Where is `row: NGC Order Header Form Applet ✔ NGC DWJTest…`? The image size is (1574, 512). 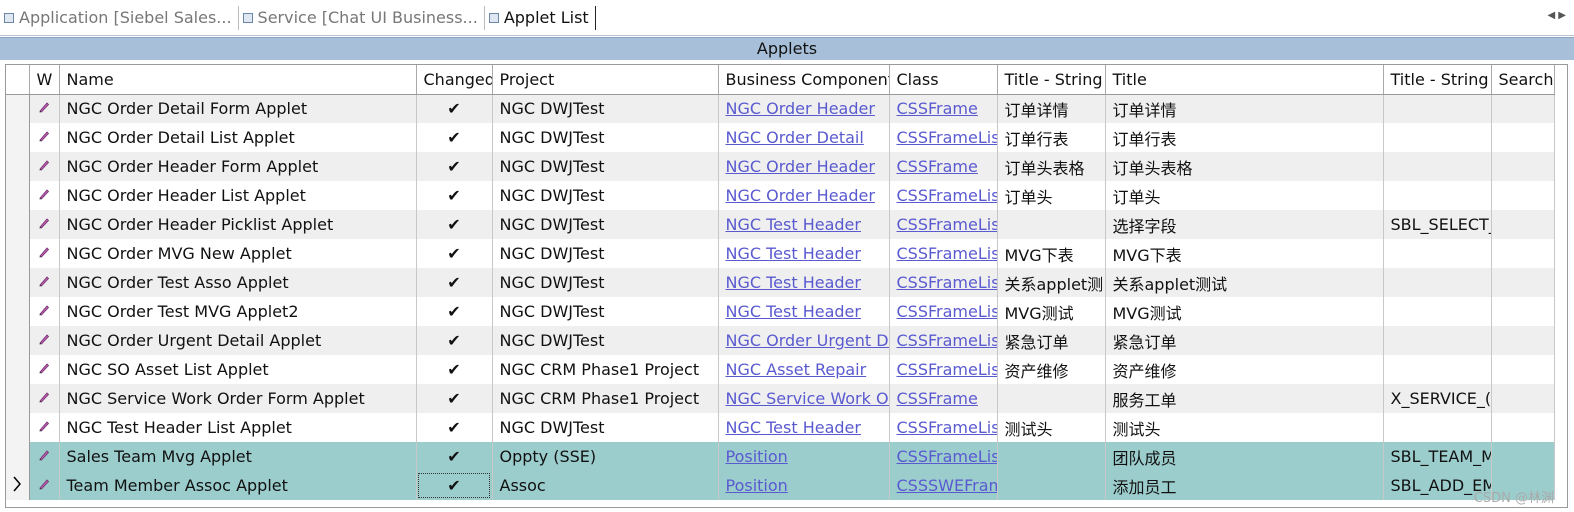
row: NGC Order Header Form Applet ✔ NGC DWJTest… is located at coordinates (780, 166).